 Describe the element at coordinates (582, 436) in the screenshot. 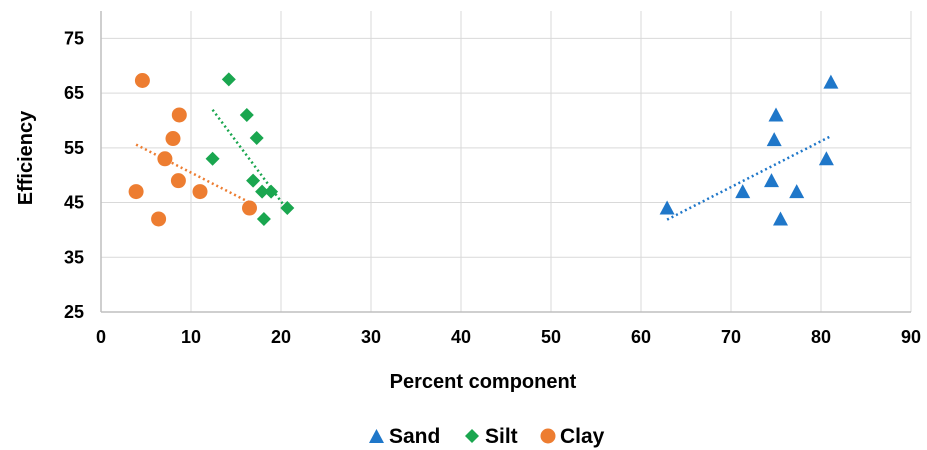

I see `legend-label-clay: Clay` at that location.